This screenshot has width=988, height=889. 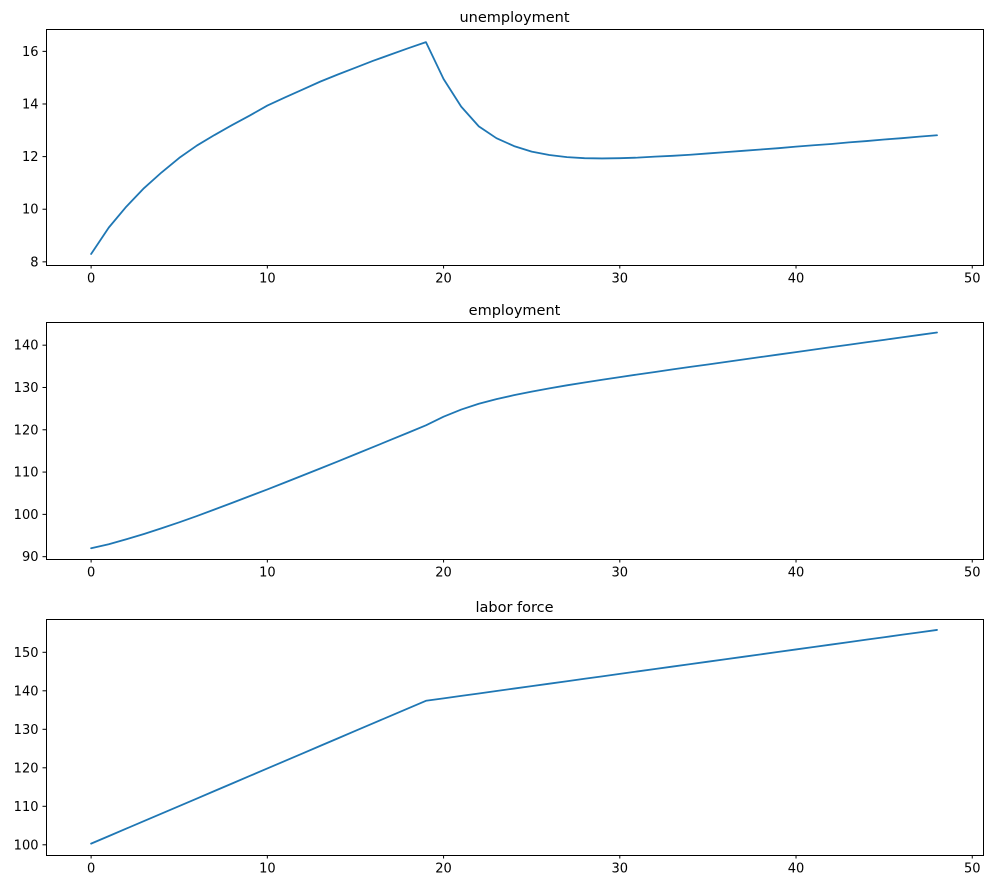 I want to click on y-tick-label: 150, so click(x=26, y=653).